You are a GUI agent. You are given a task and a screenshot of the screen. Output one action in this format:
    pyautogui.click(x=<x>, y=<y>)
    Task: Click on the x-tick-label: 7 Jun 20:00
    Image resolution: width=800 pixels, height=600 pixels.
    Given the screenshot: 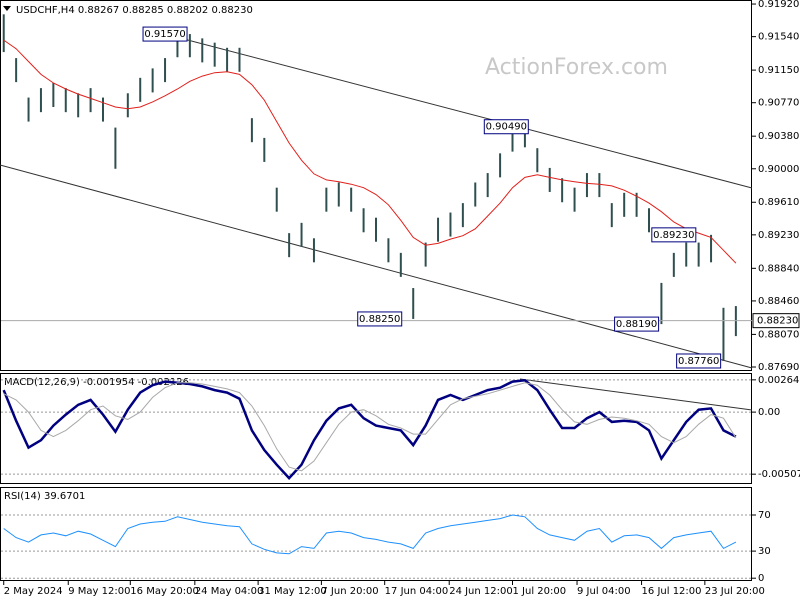 What is the action you would take?
    pyautogui.click(x=349, y=591)
    